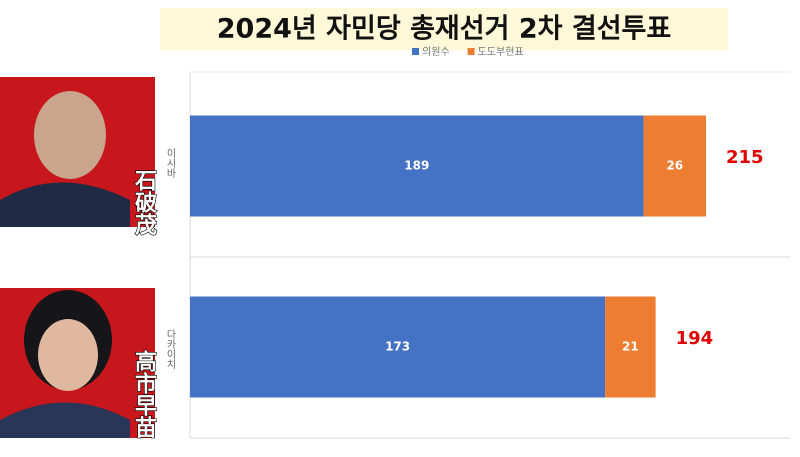  I want to click on title-background, so click(444, 29).